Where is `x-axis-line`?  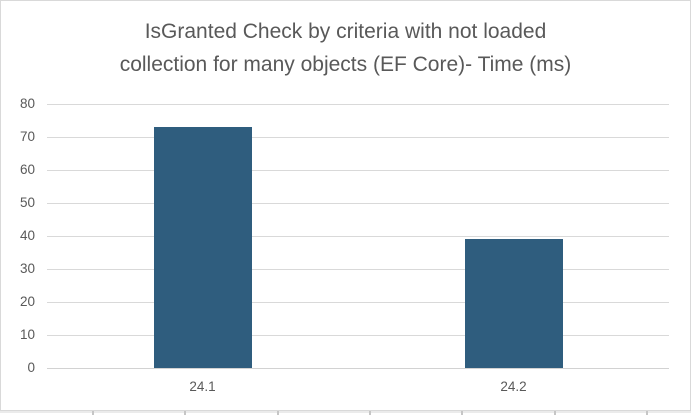
x-axis-line is located at coordinates (358, 368).